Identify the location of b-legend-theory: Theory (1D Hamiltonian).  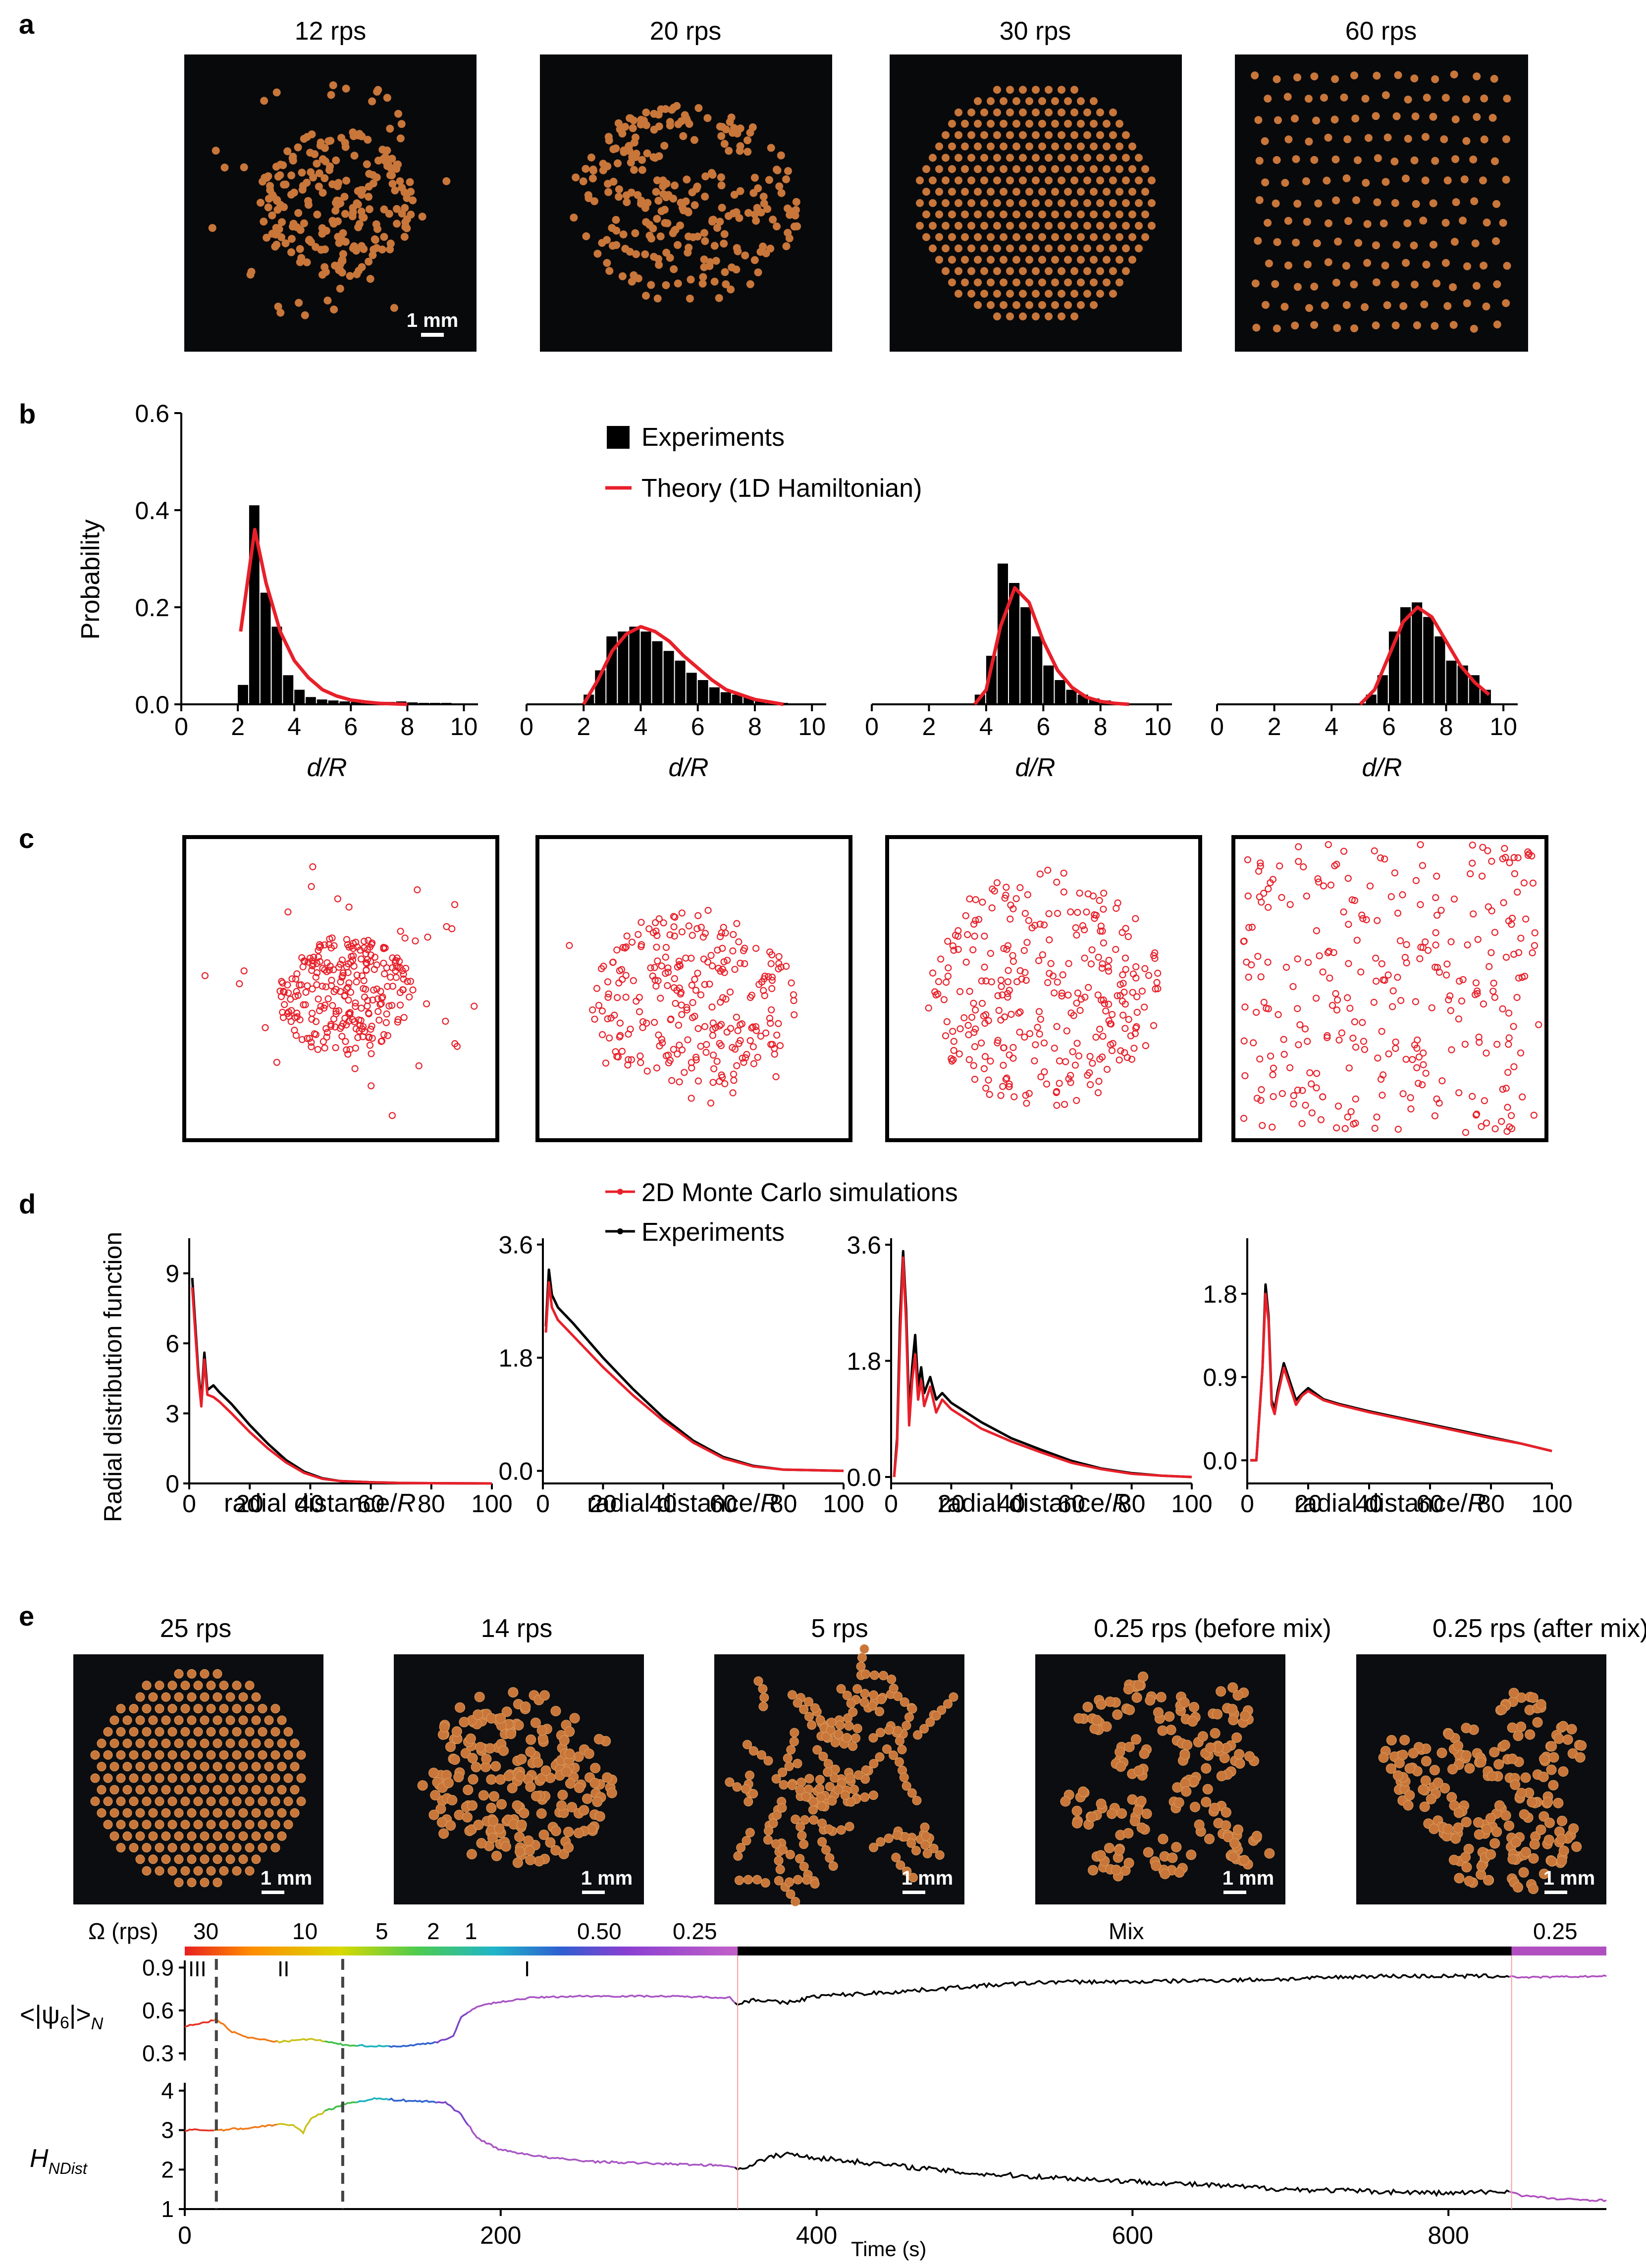
(781, 489).